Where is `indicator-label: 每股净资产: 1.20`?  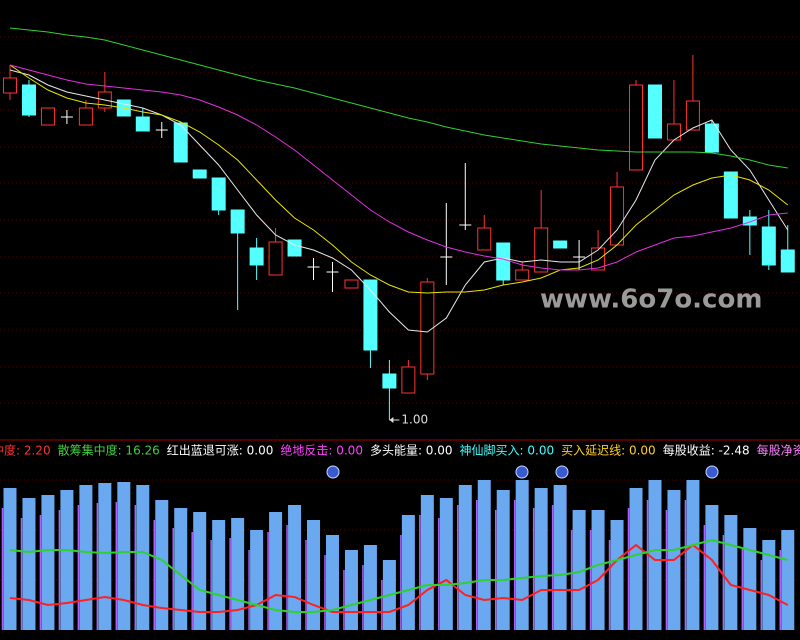
indicator-label: 每股净资产: 1.20 is located at coordinates (778, 450).